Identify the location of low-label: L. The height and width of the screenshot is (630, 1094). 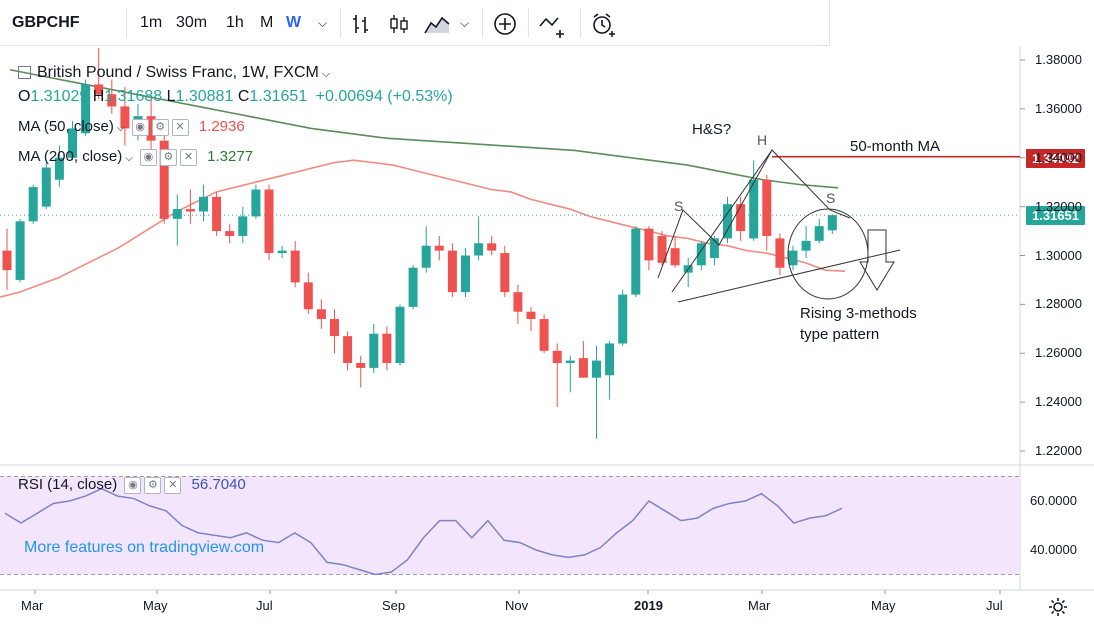
(171, 96).